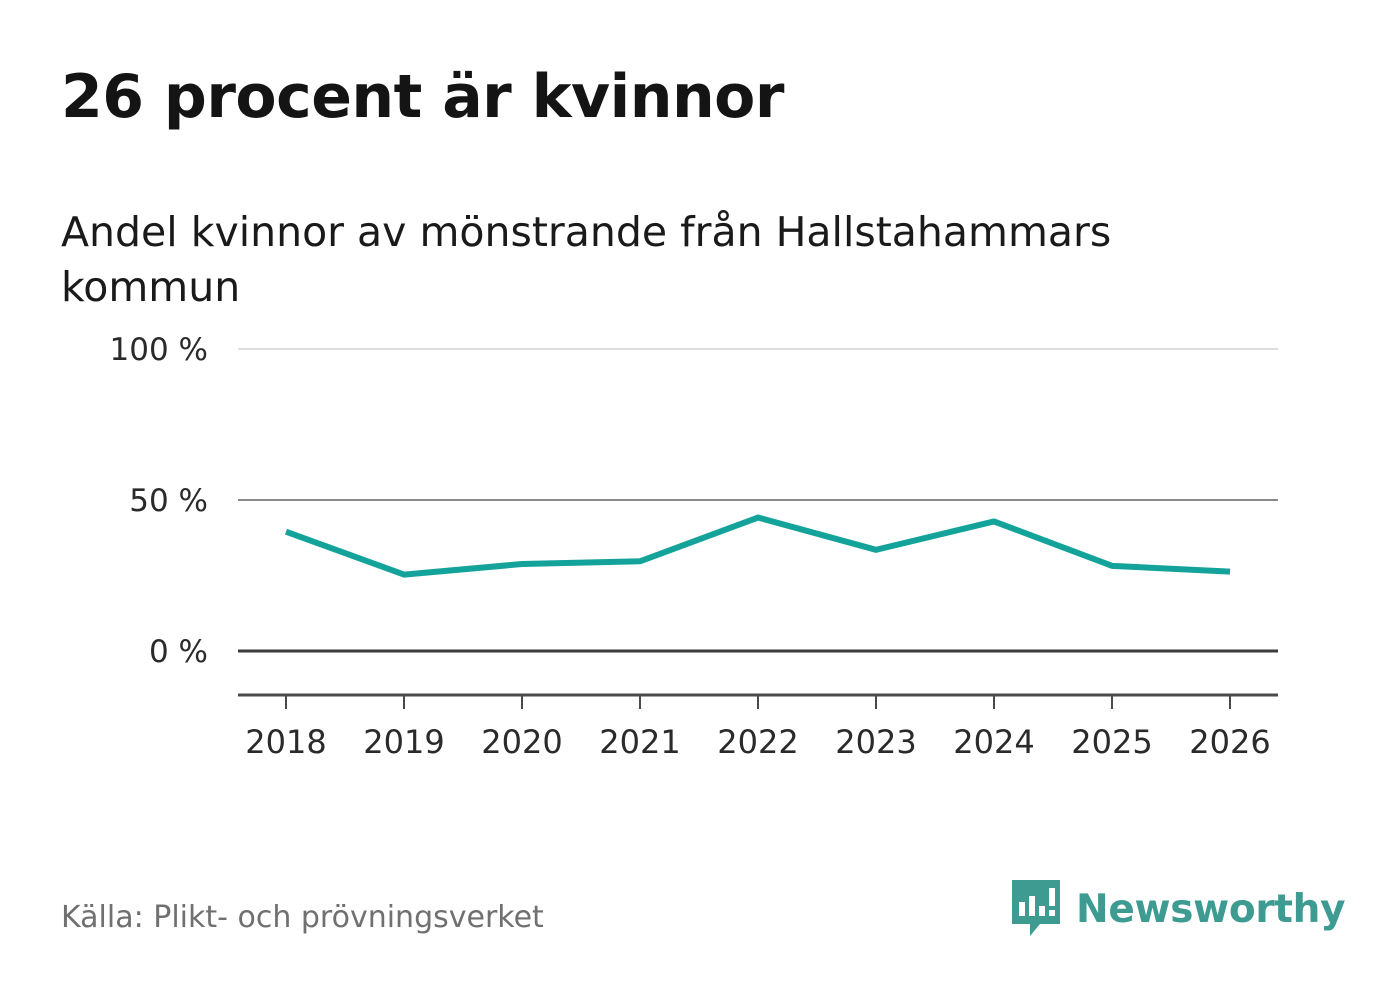 This screenshot has height=999, width=1382. Describe the element at coordinates (875, 742) in the screenshot. I see `x-tick-label-2023: 2023` at that location.